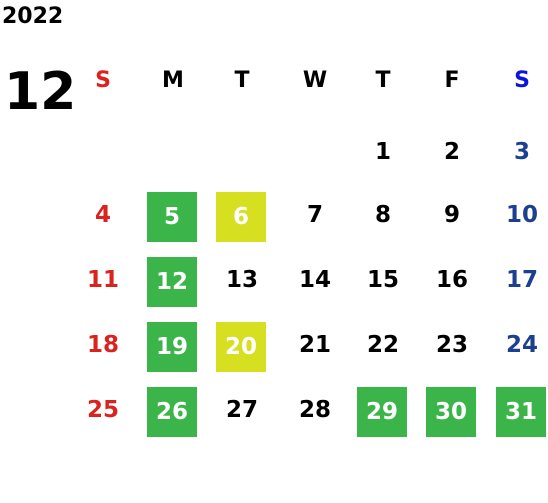  I want to click on day: 1, so click(382, 152).